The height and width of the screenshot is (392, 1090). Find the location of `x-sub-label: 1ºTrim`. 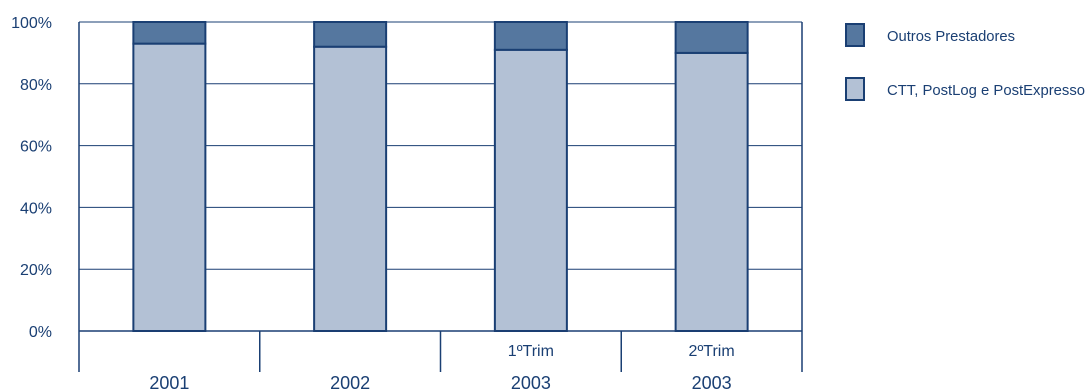

x-sub-label: 1ºTrim is located at coordinates (531, 351).